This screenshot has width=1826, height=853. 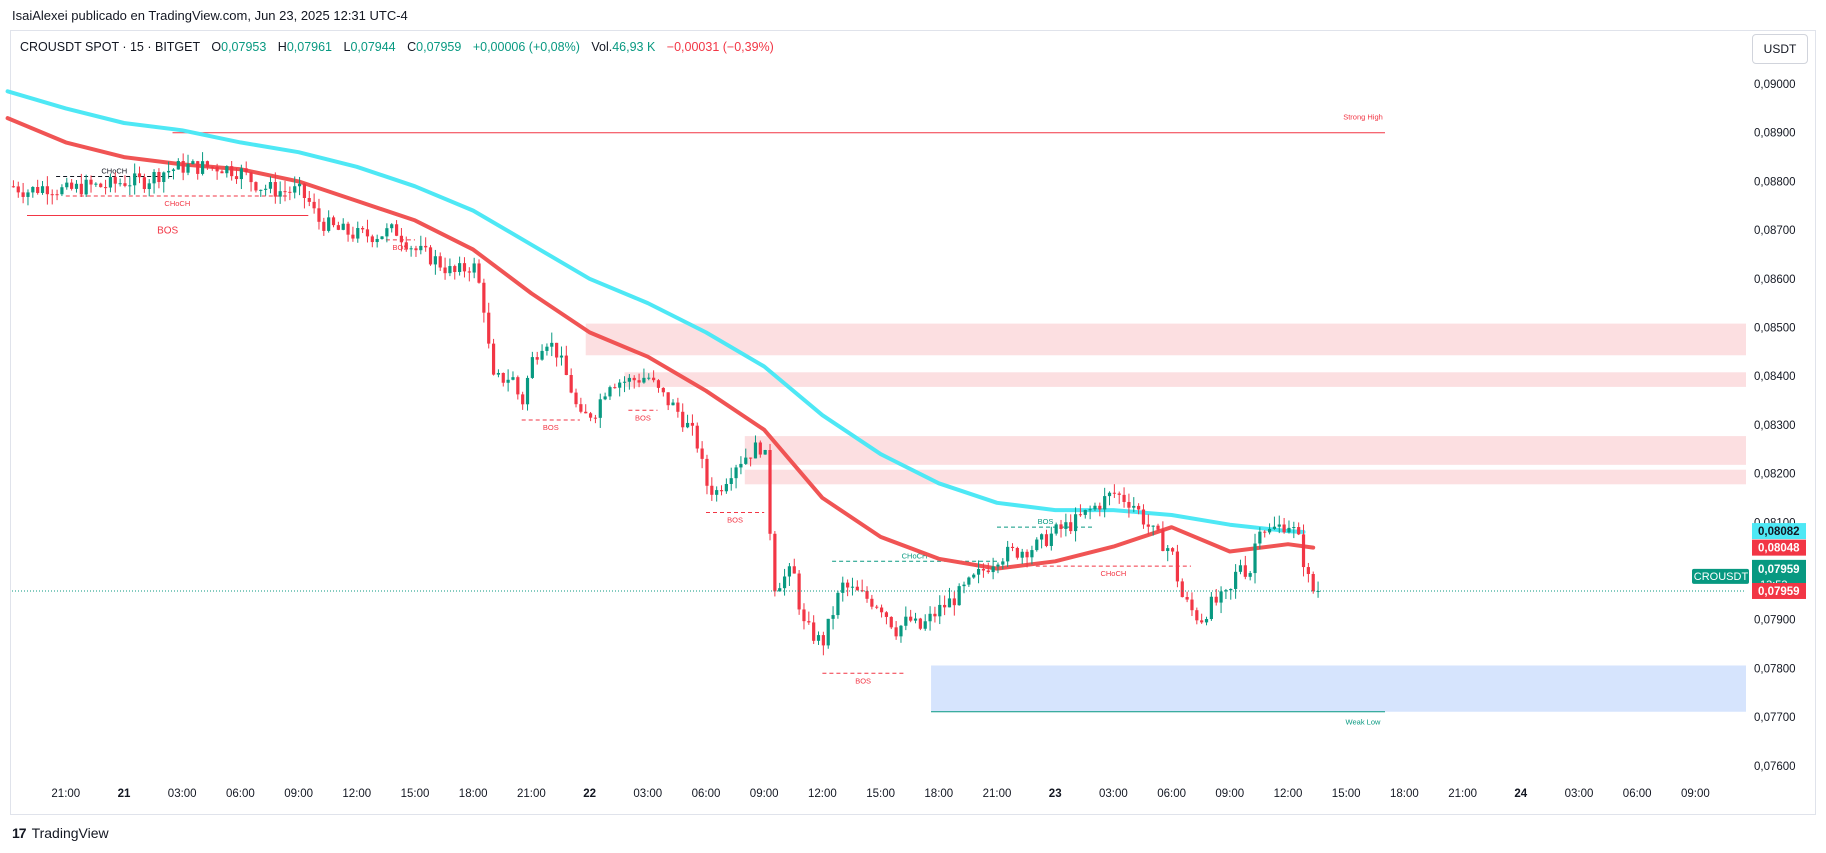 I want to click on y-axis-tick-label: 0,08300, so click(x=1775, y=426).